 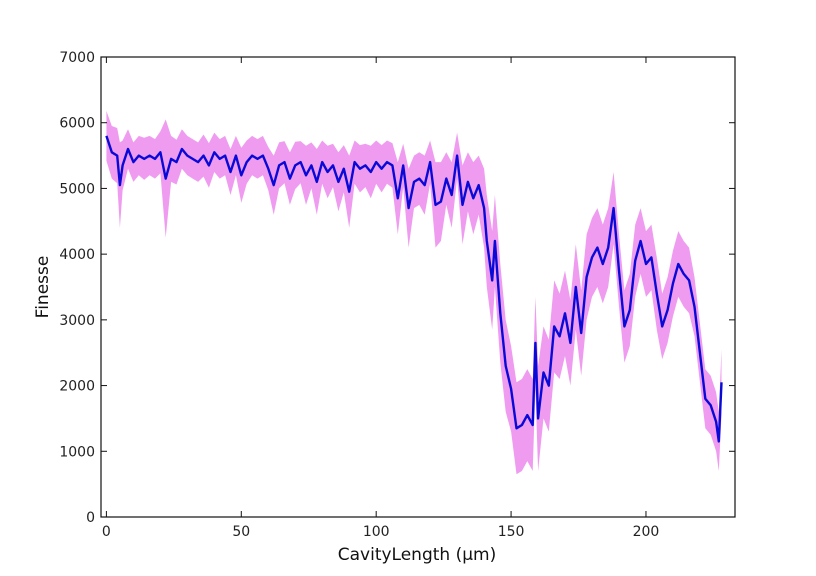 I want to click on y-tick-label-0: 0, so click(x=90, y=518).